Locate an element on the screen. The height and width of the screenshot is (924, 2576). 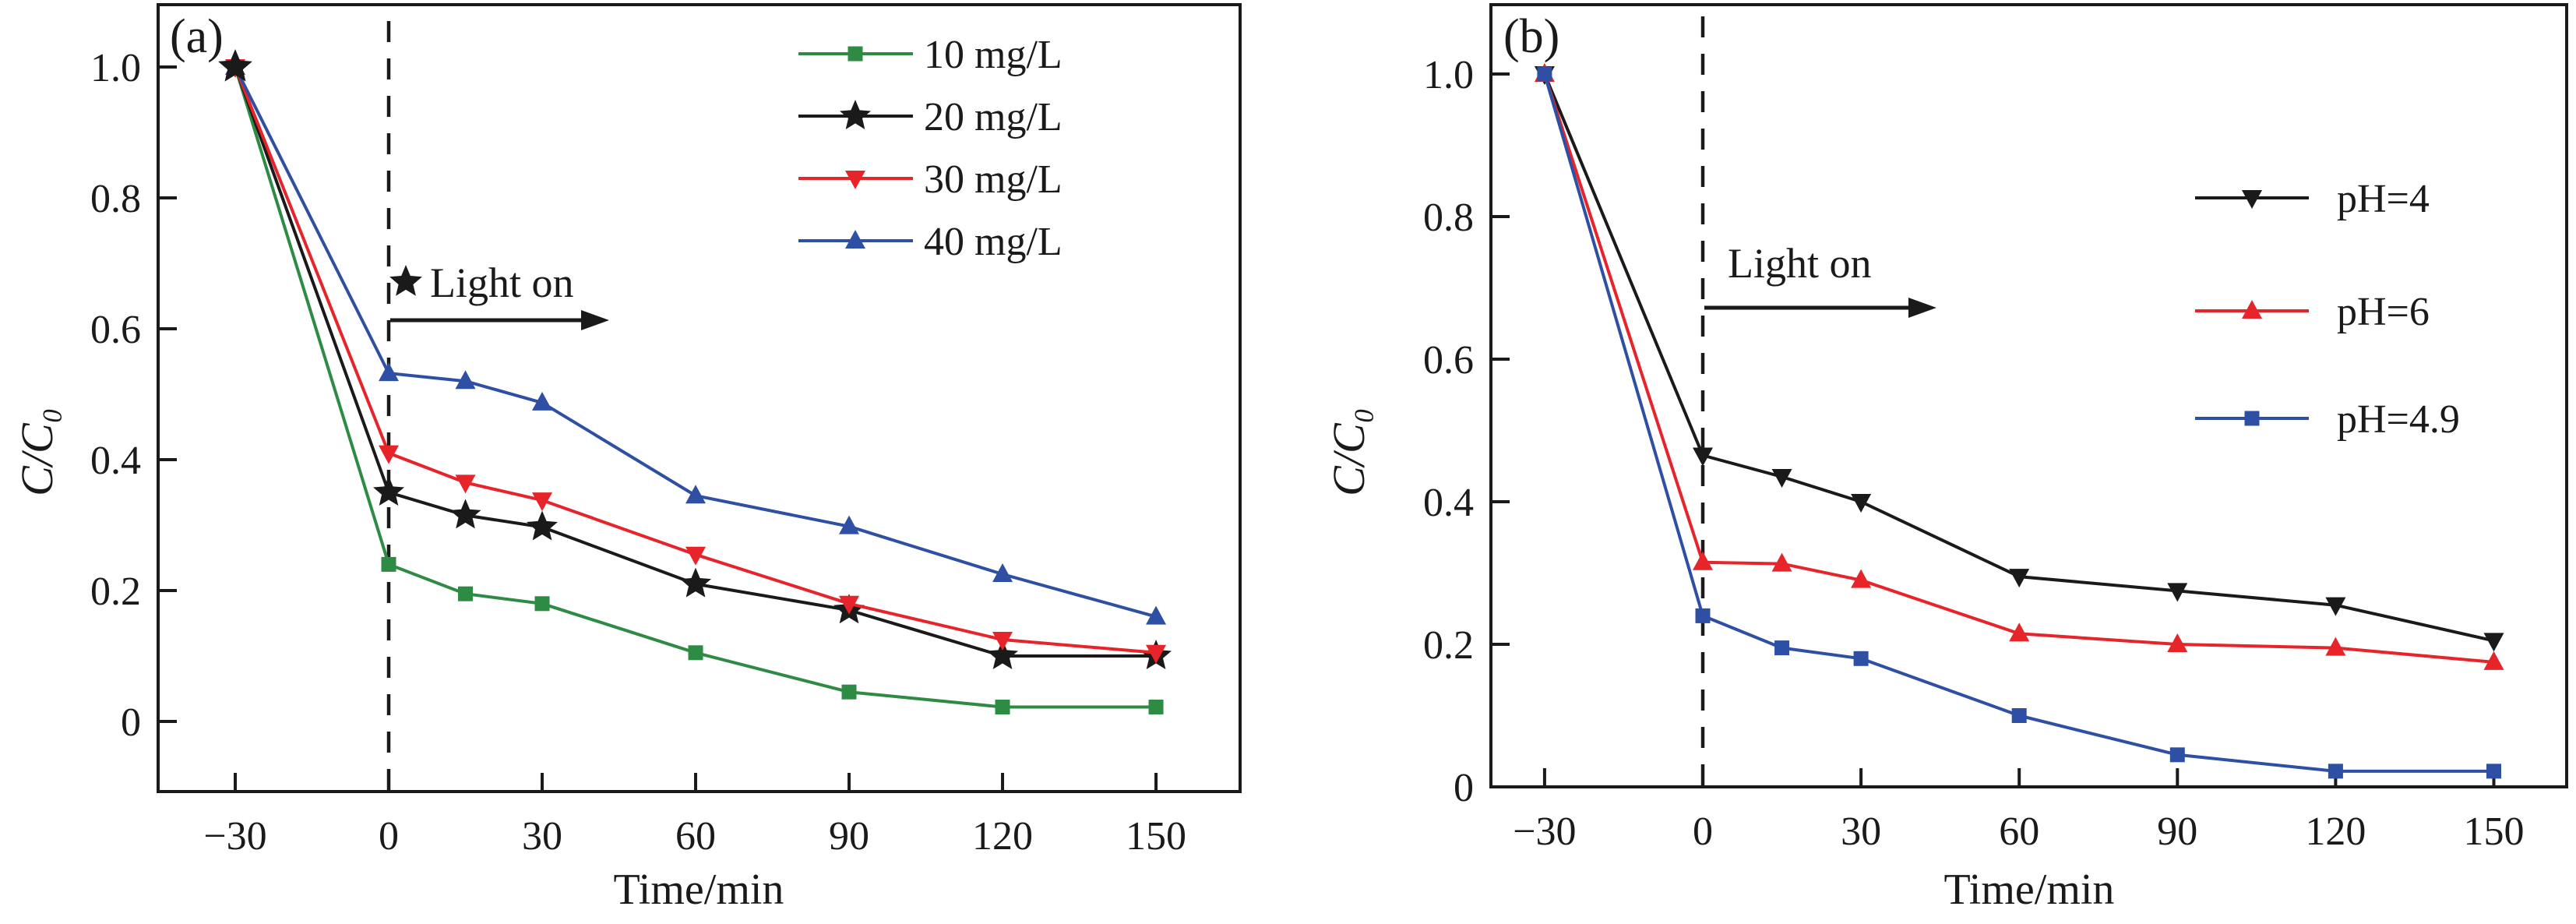
legend-entry-30-mg-l: 30 mg/L is located at coordinates (930, 179).